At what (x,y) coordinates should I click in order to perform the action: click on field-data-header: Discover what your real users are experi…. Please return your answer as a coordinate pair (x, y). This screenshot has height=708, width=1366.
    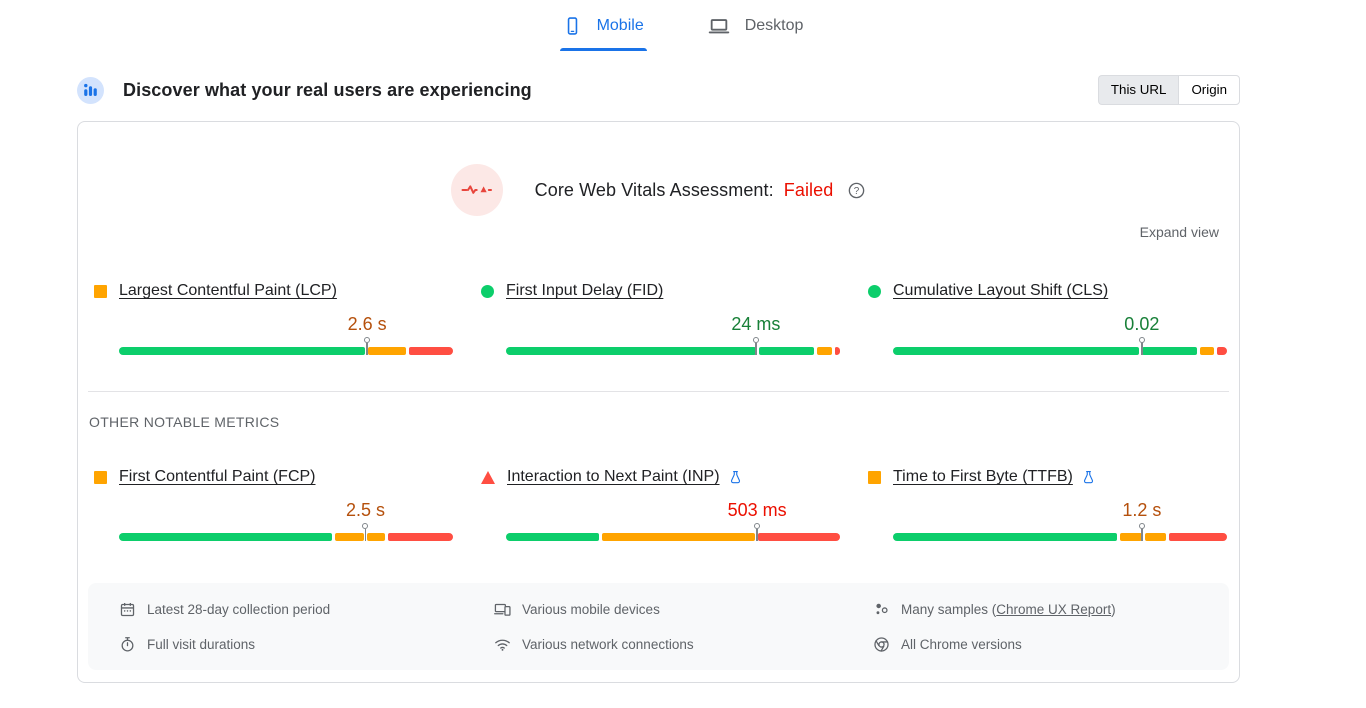
    Looking at the image, I should click on (658, 90).